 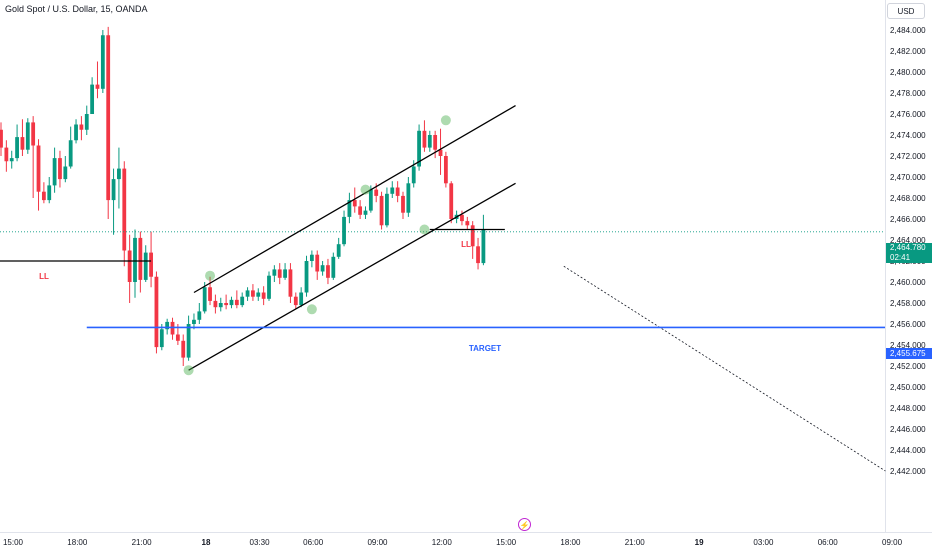 I want to click on lightning-bolt-icon: ⚡, so click(x=524, y=524).